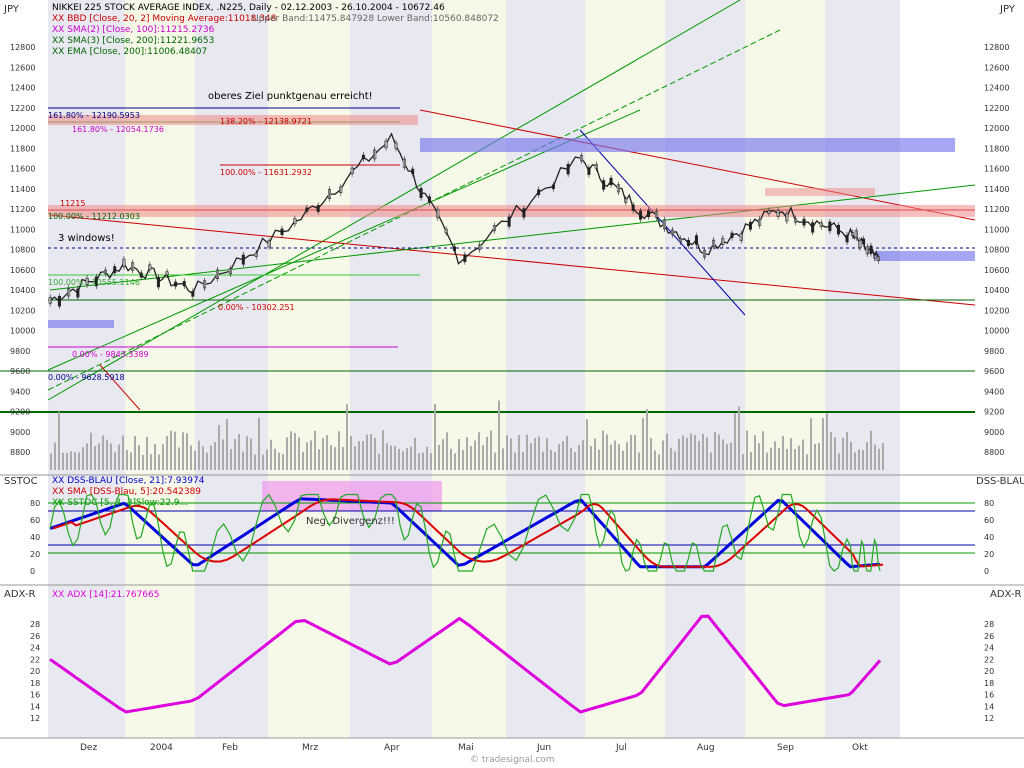 The image size is (1024, 768). I want to click on fib-label-4: 100.00% - 11631.2932, so click(266, 172).